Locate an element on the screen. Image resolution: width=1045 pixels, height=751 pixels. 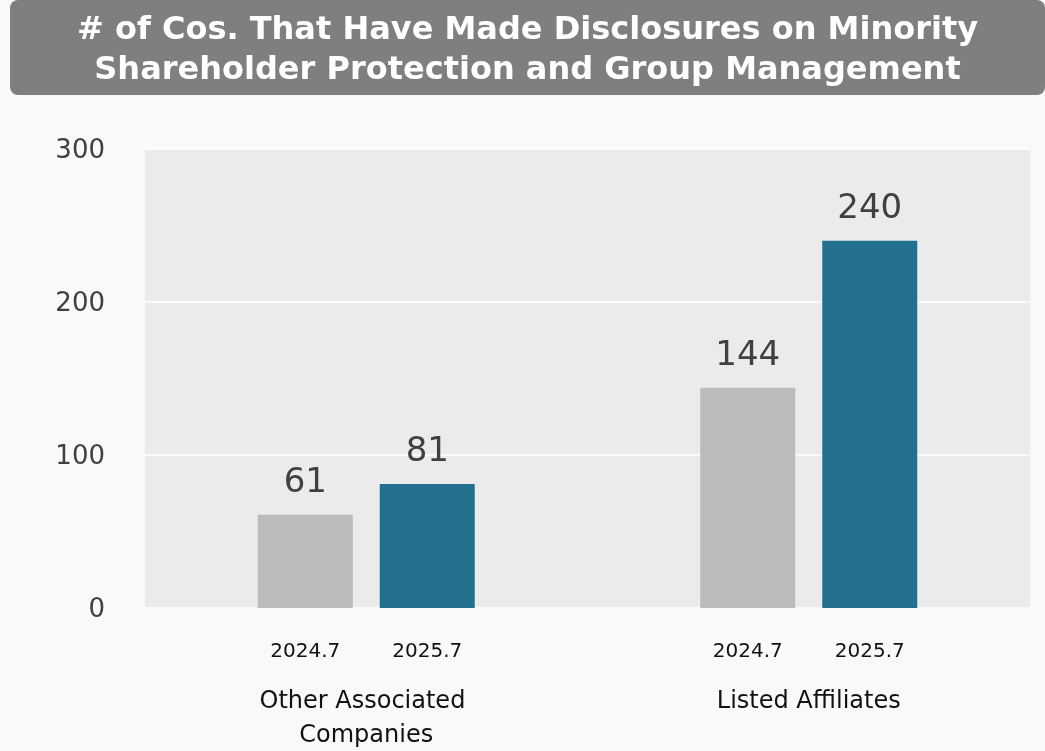
y-tick-label: 300 is located at coordinates (80, 149).